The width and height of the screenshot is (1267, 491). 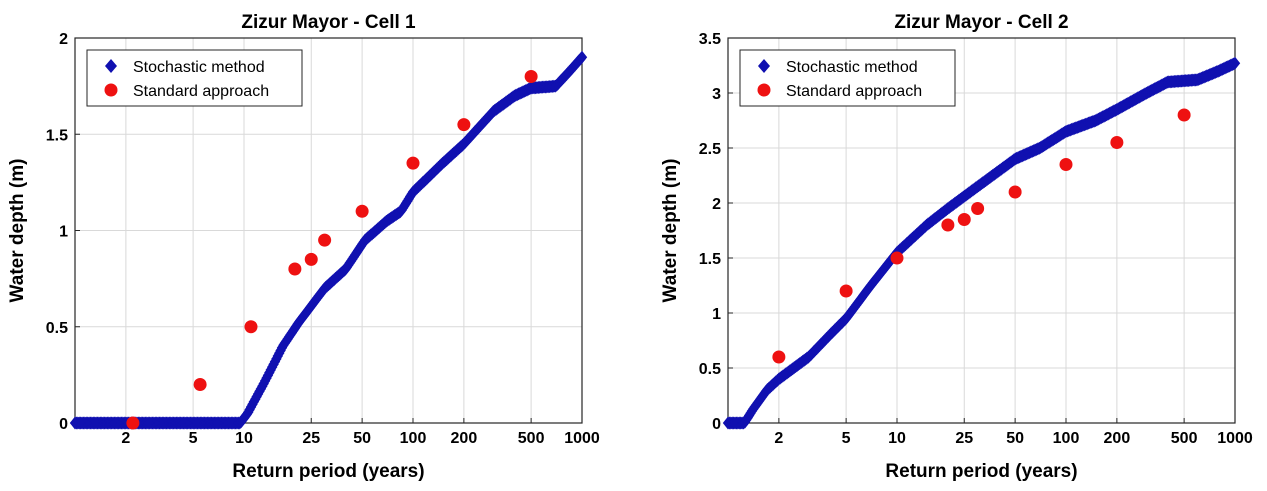 What do you see at coordinates (716, 94) in the screenshot?
I see `y-tick-label: 3` at bounding box center [716, 94].